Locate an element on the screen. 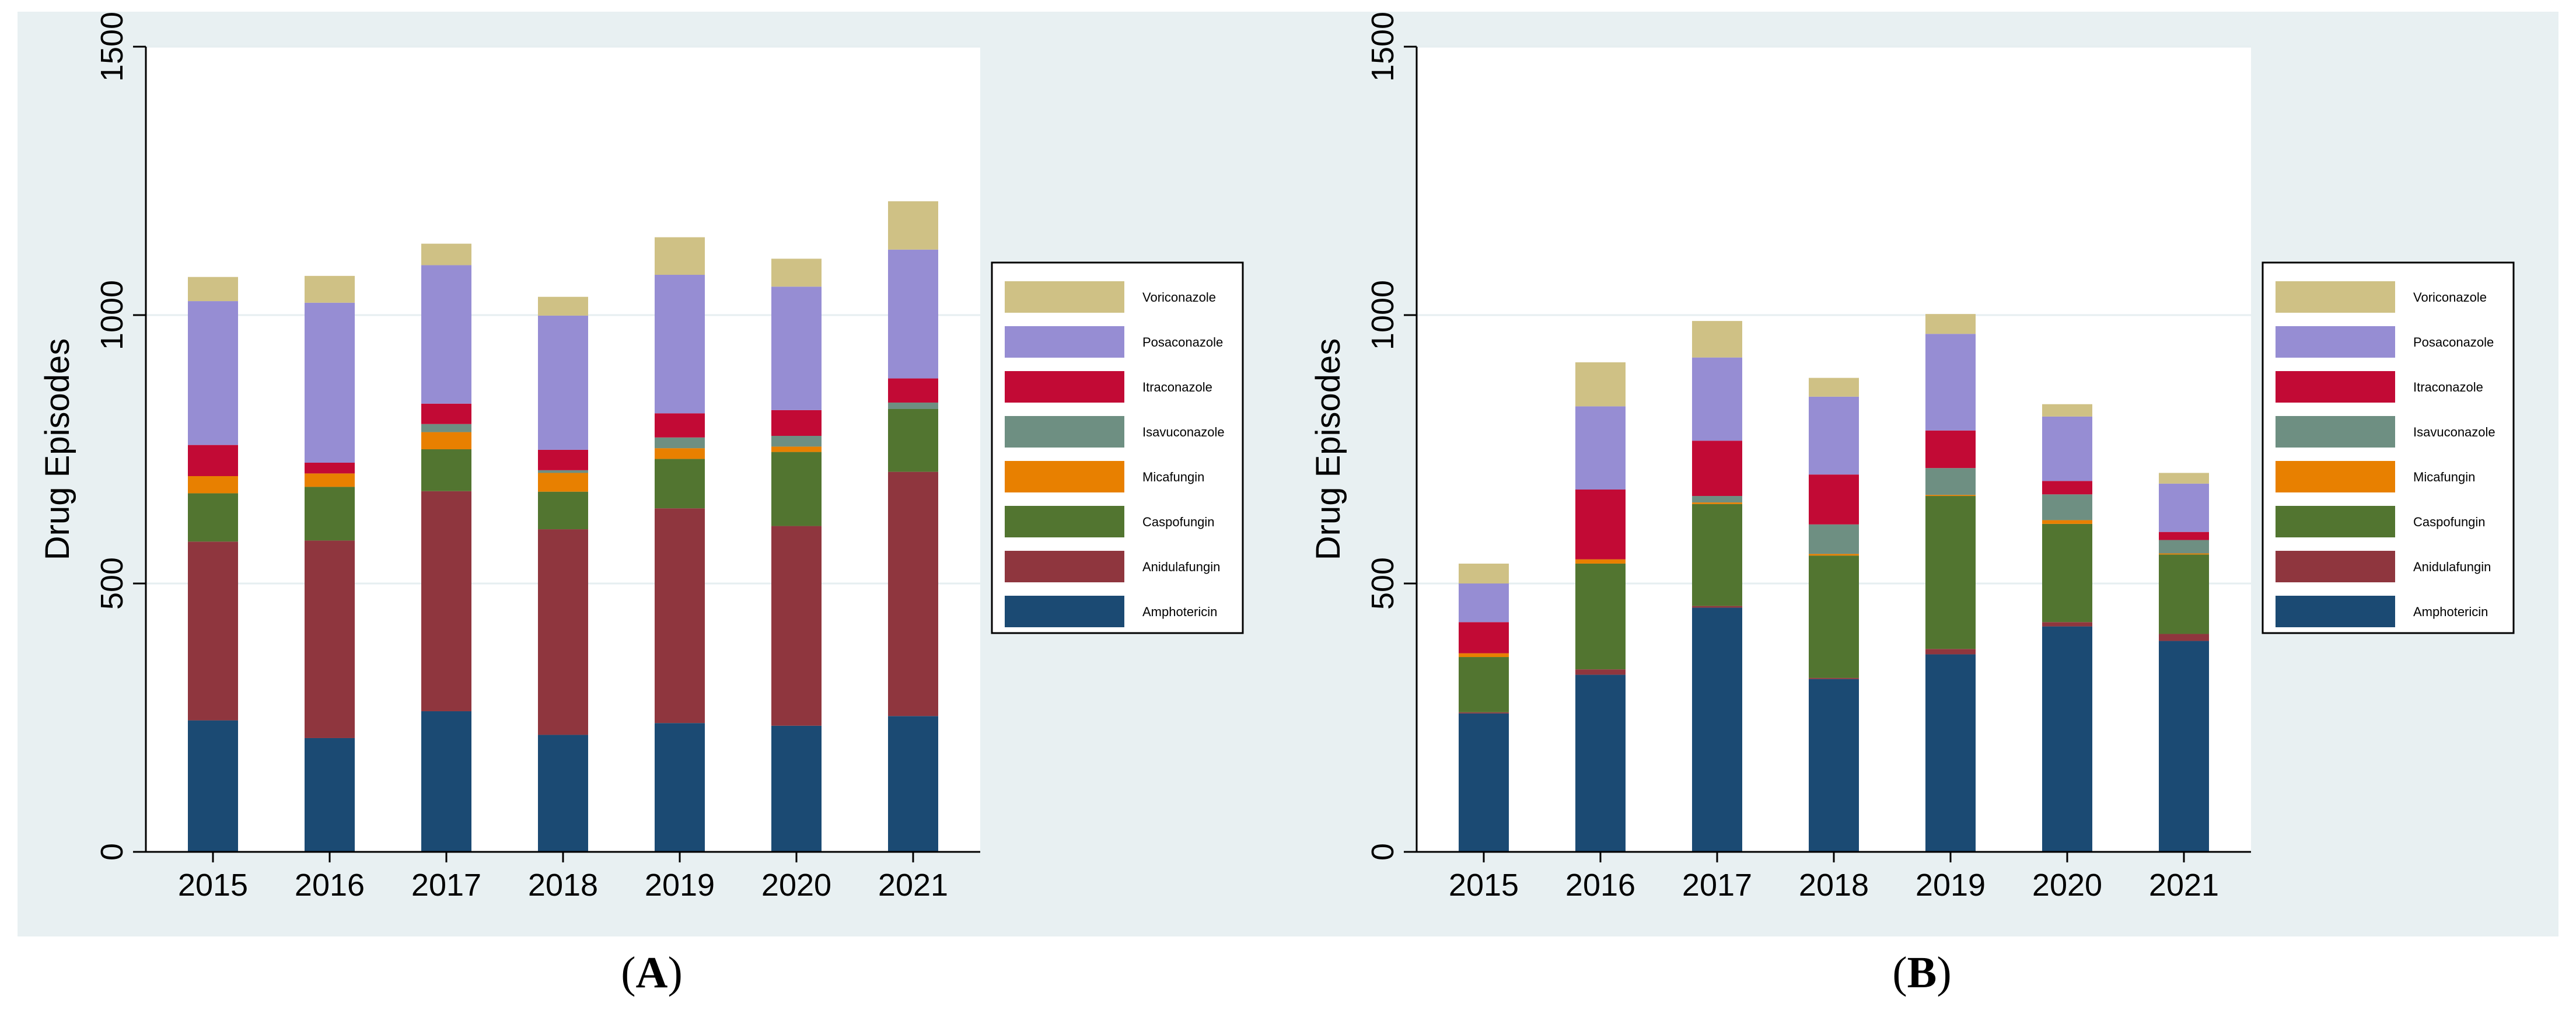 This screenshot has height=1010, width=2576. bar-segment-voriconazole-2021 is located at coordinates (913, 225).